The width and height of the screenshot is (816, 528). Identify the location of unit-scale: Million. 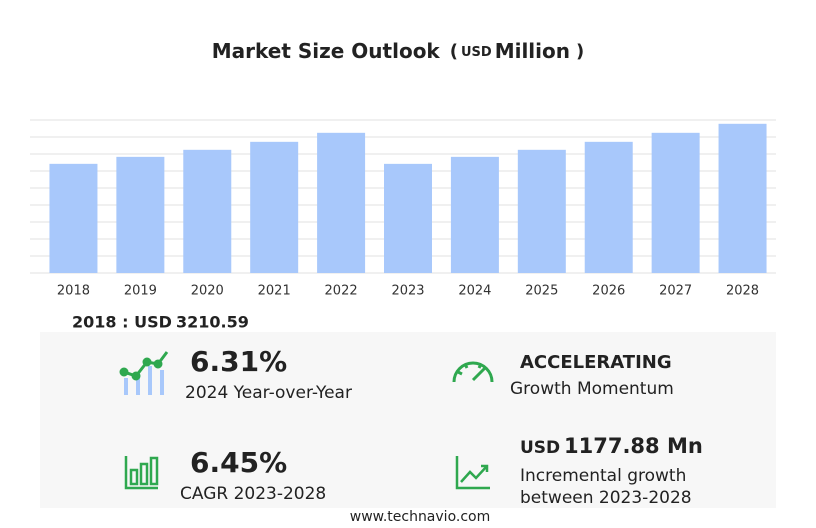
(532, 51).